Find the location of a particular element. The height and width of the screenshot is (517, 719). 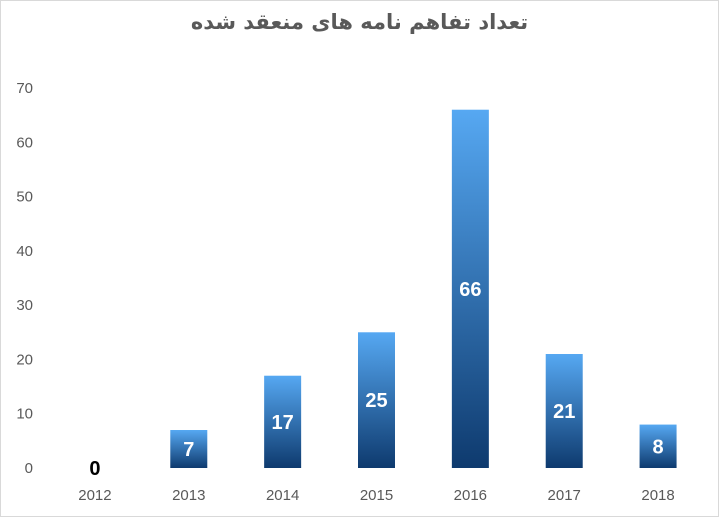

bar-2017 is located at coordinates (564, 411).